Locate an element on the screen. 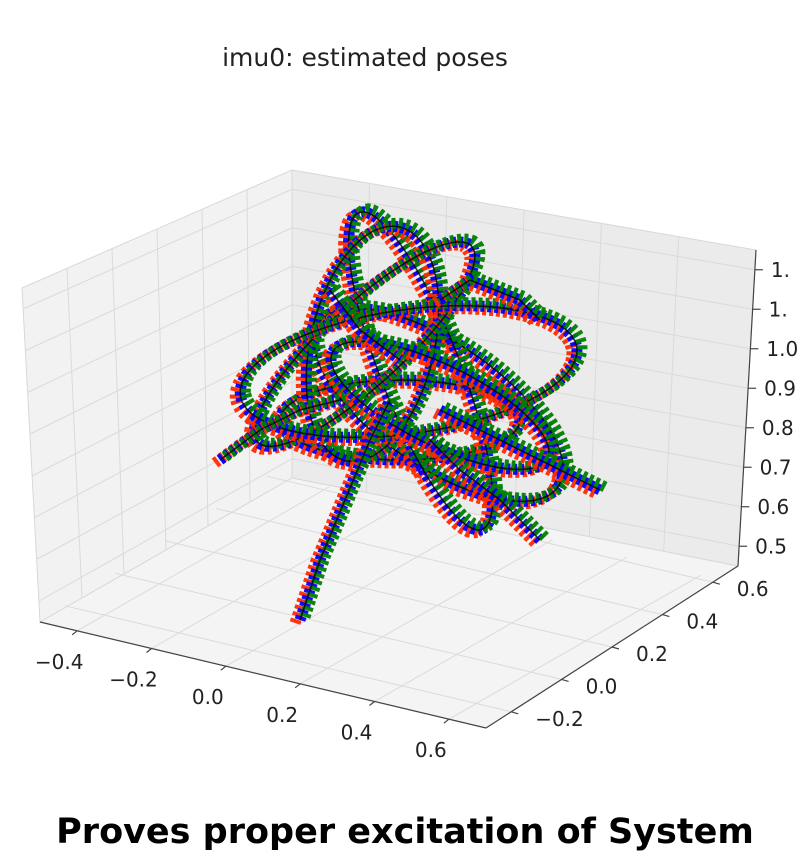  x-tick-label: −0.4 is located at coordinates (59, 662).